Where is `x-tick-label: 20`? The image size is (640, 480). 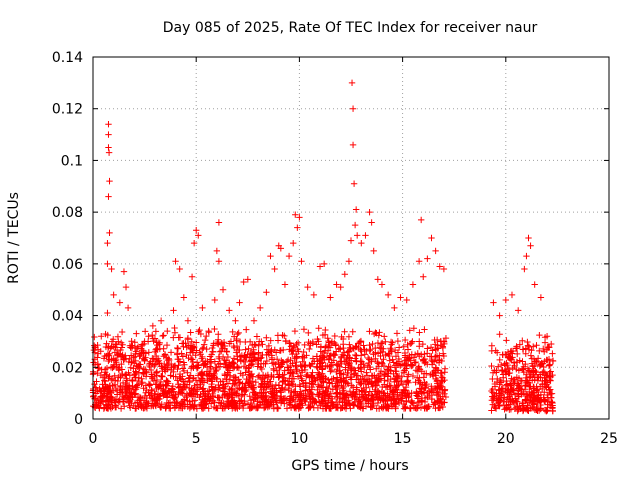 x-tick-label: 20 is located at coordinates (506, 439).